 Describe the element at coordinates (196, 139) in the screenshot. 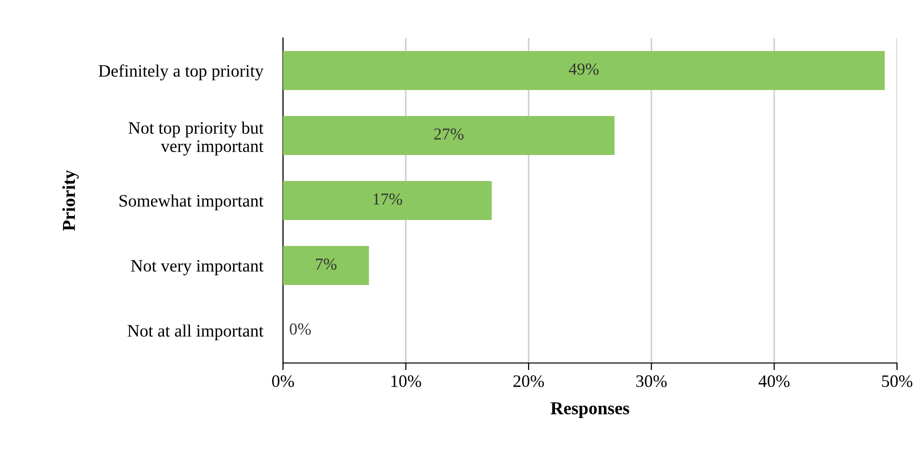

I see `y-tick-label: Not top priority but very important` at that location.